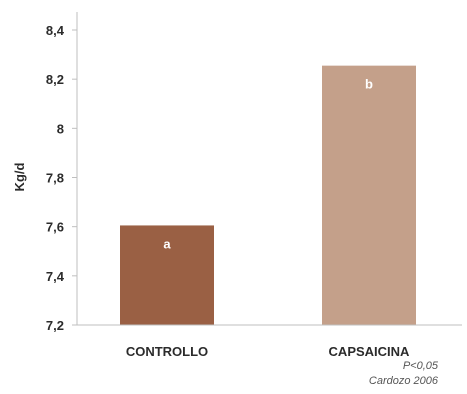  What do you see at coordinates (421, 366) in the screenshot?
I see `significance-note: P<0,05` at bounding box center [421, 366].